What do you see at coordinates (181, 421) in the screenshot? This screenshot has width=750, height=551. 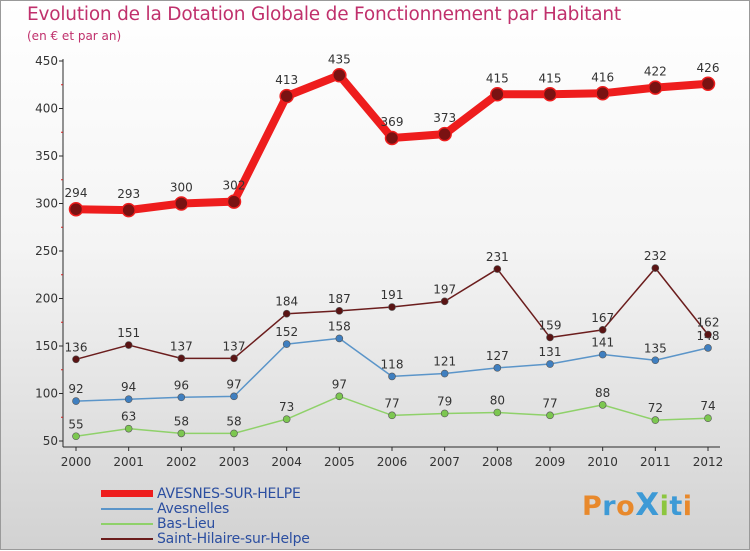 I see `data-label: 58` at bounding box center [181, 421].